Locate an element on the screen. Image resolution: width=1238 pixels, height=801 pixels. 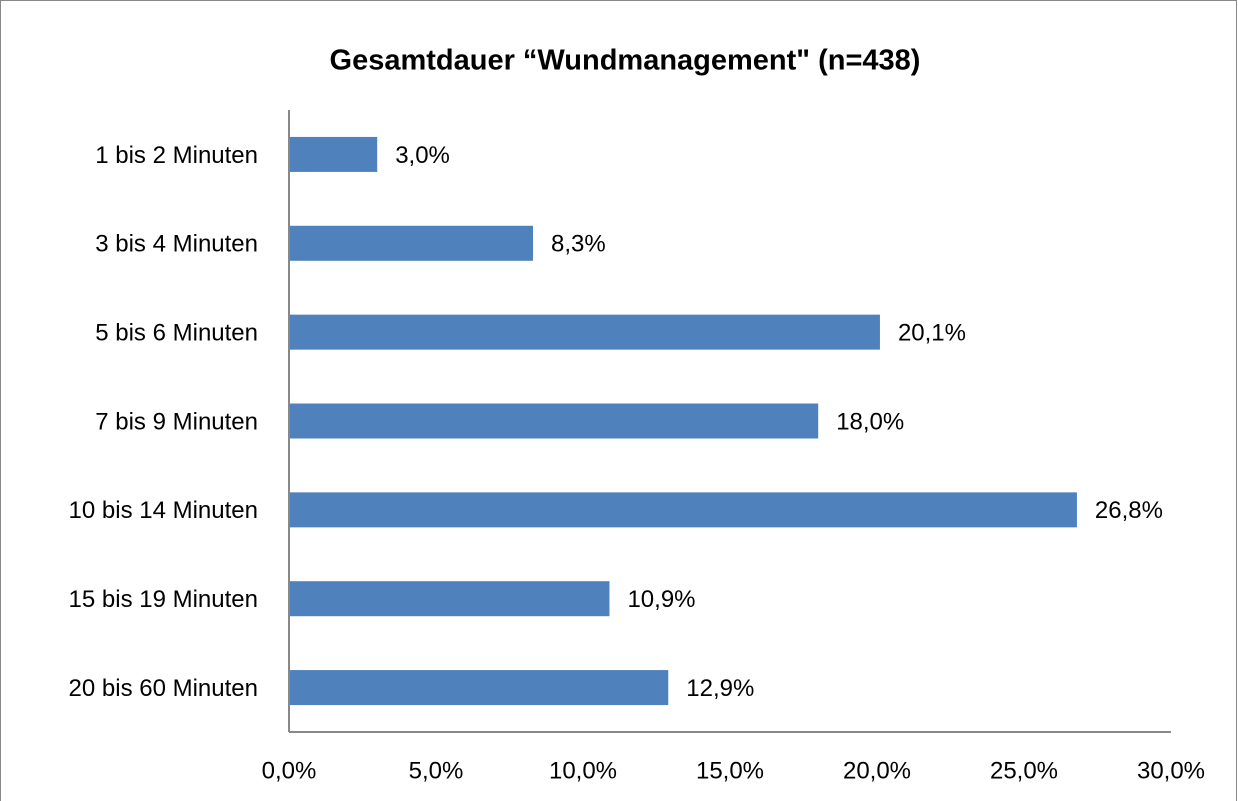
value-label: 26,8% is located at coordinates (1129, 510).